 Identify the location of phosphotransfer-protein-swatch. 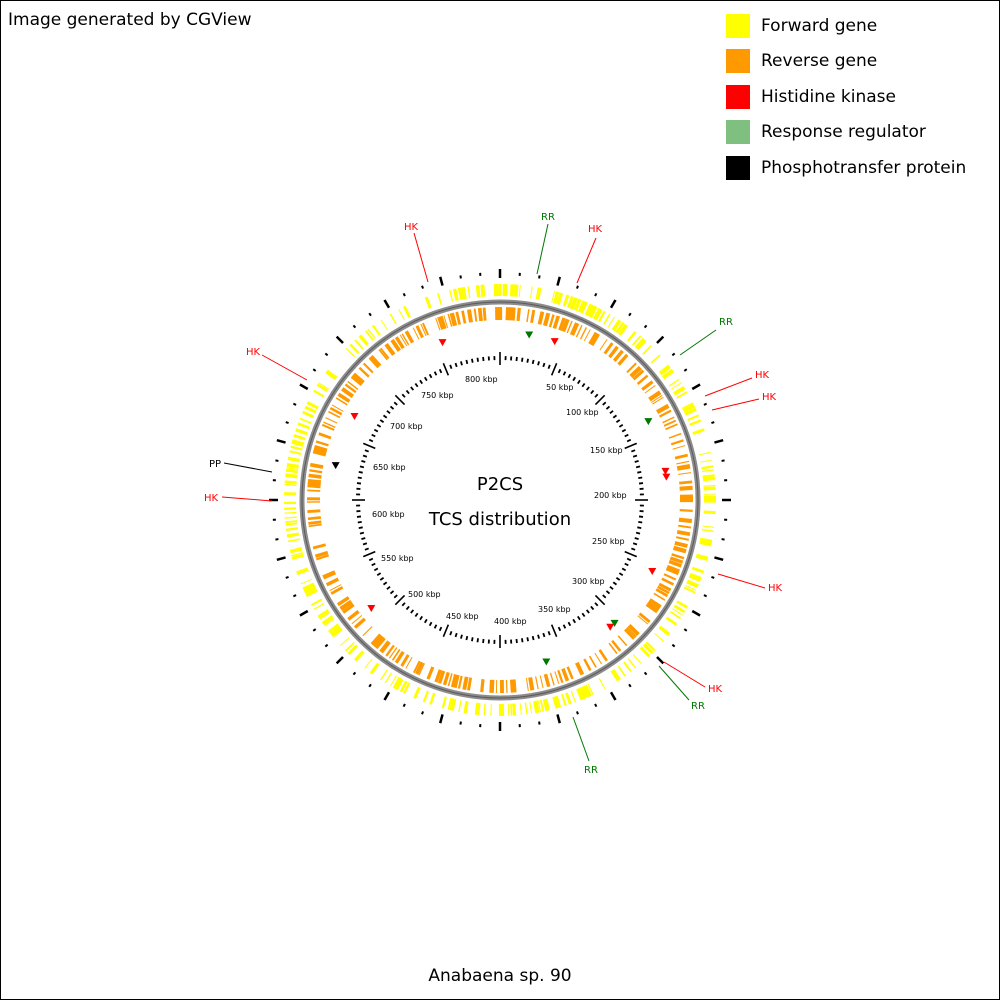
(738, 167).